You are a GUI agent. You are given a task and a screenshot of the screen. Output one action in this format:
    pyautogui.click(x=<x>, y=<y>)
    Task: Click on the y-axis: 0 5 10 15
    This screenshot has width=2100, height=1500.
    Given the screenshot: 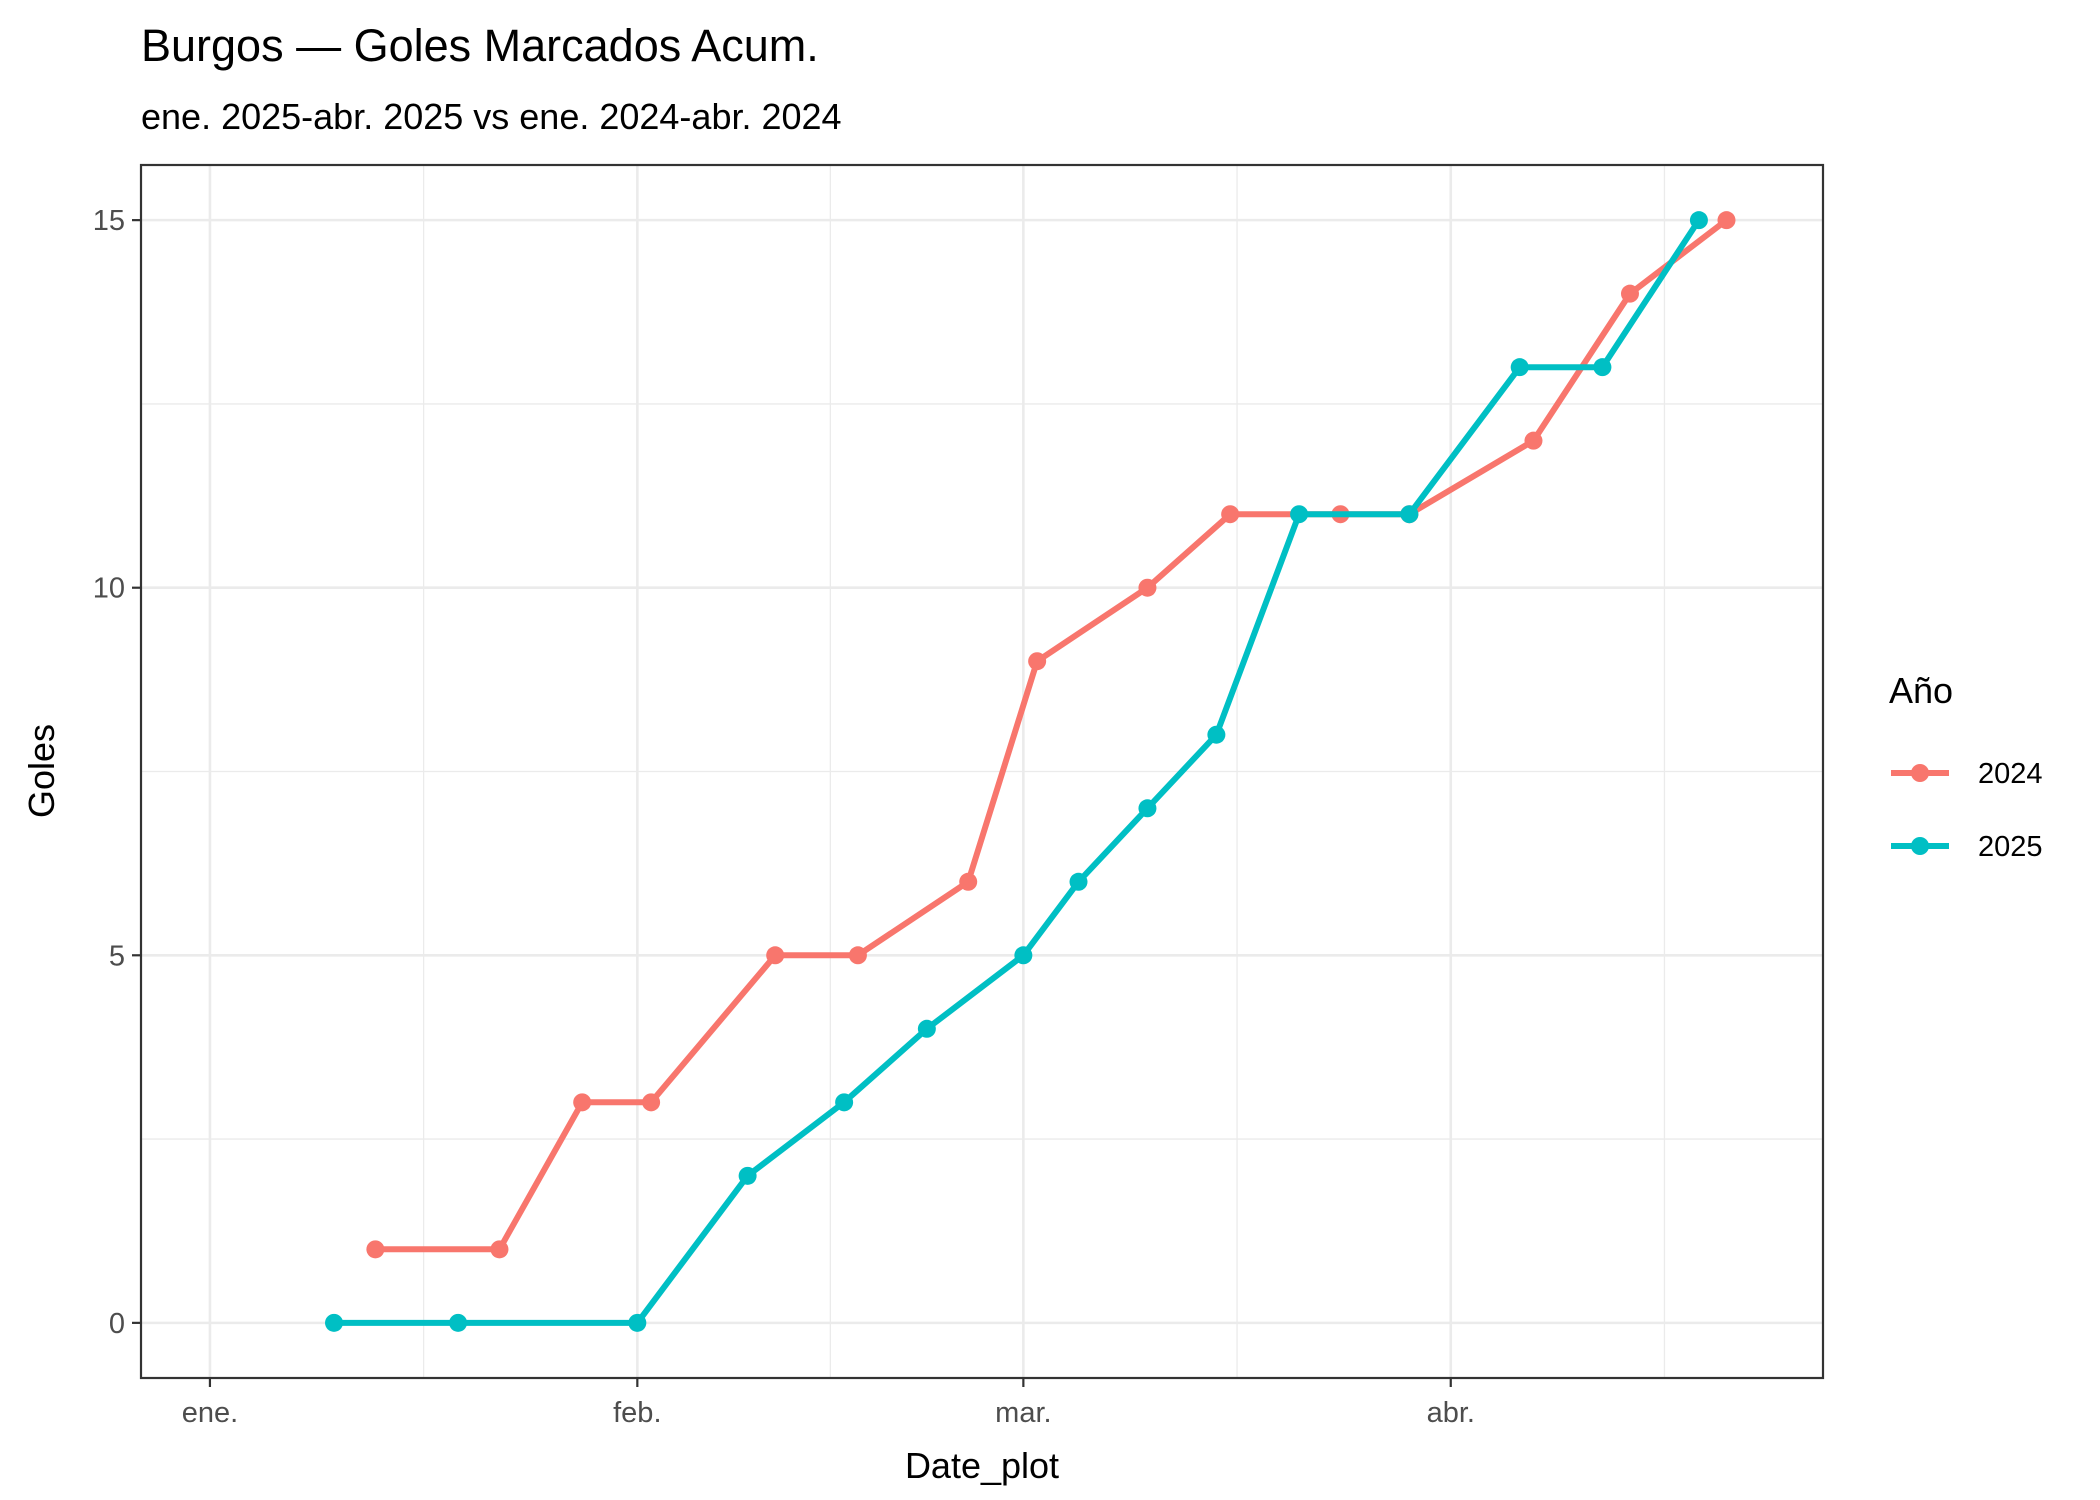 What is the action you would take?
    pyautogui.click(x=117, y=772)
    